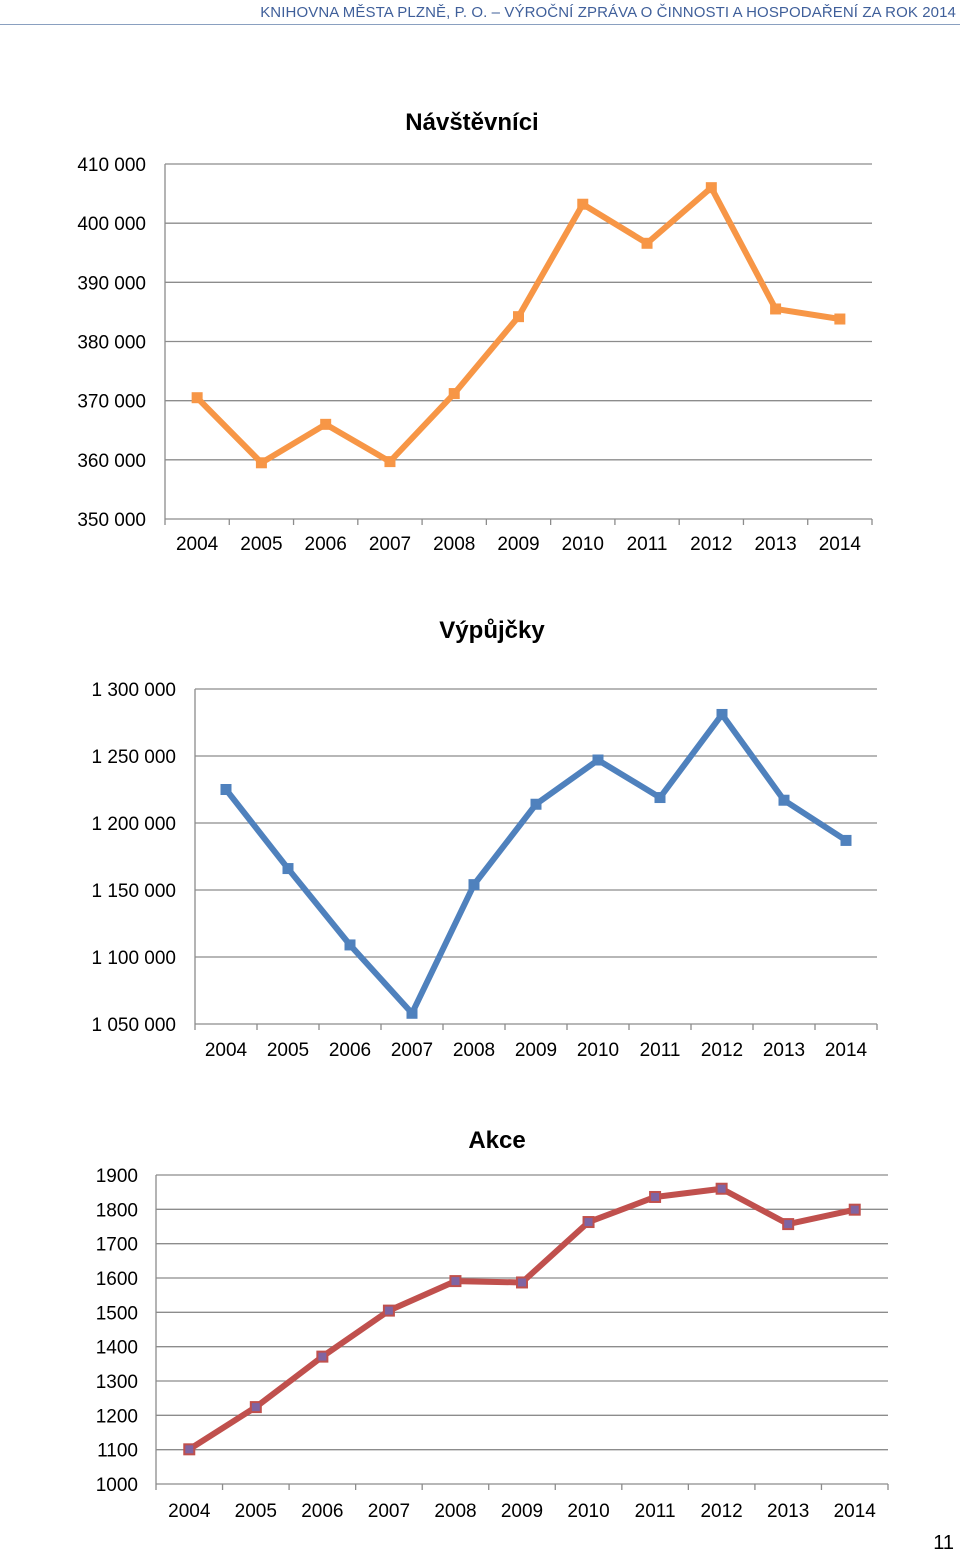 This screenshot has width=960, height=1557. What do you see at coordinates (111, 520) in the screenshot?
I see `y-tick-label: 350 000` at bounding box center [111, 520].